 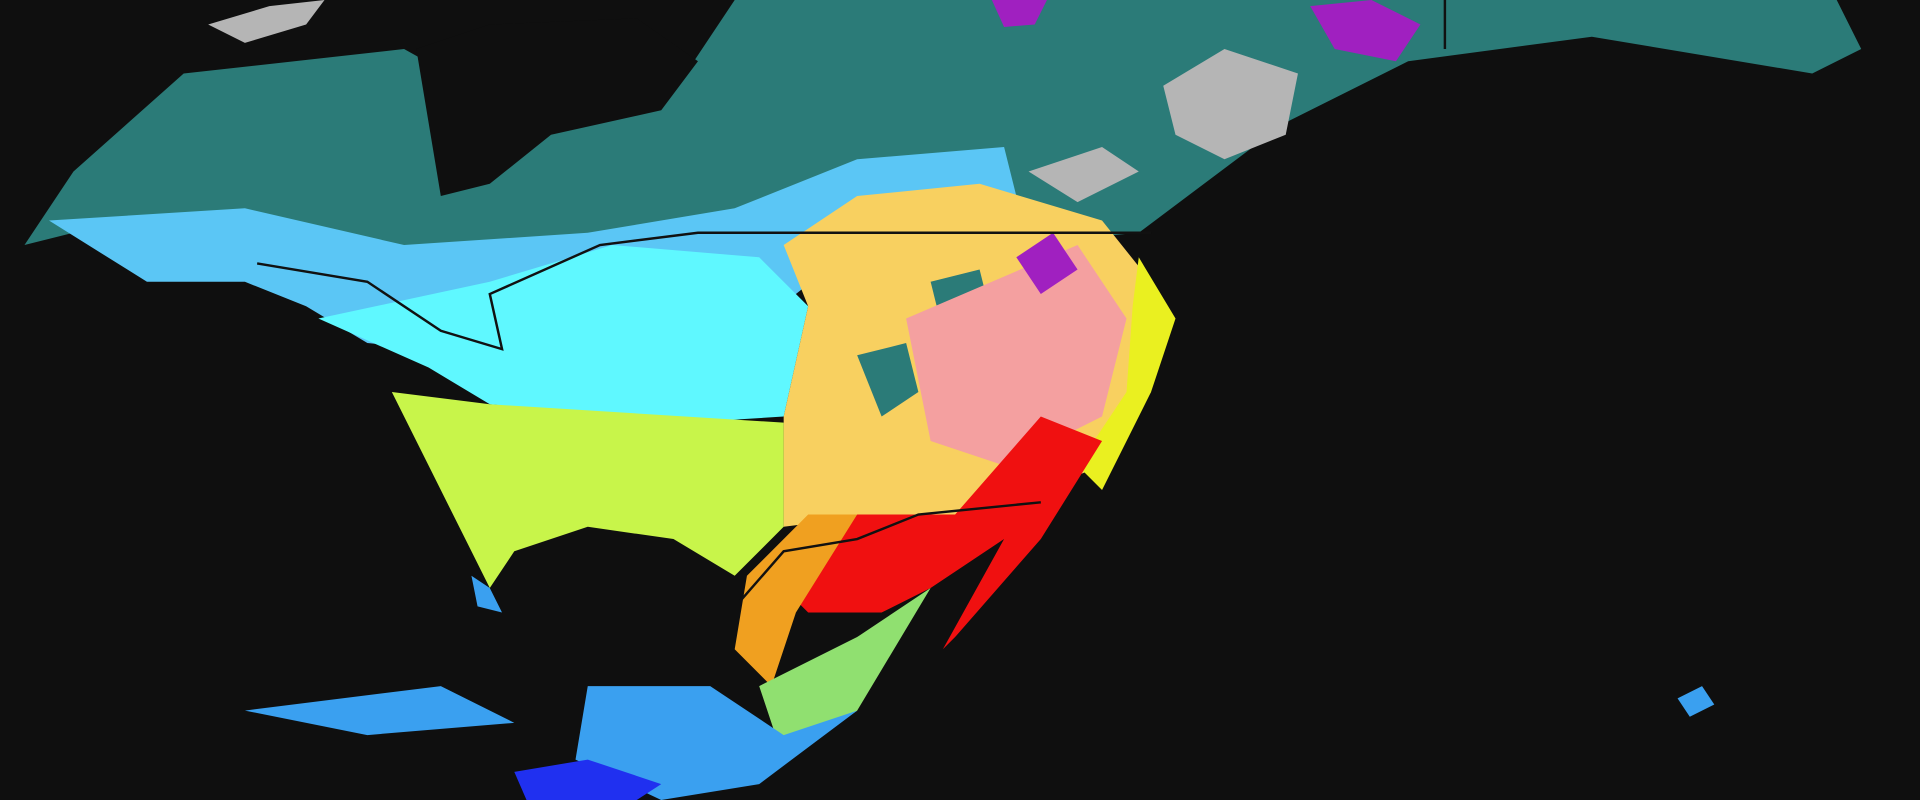 What do you see at coordinates (557, 107) in the screenshot?
I see `hudson-bay` at bounding box center [557, 107].